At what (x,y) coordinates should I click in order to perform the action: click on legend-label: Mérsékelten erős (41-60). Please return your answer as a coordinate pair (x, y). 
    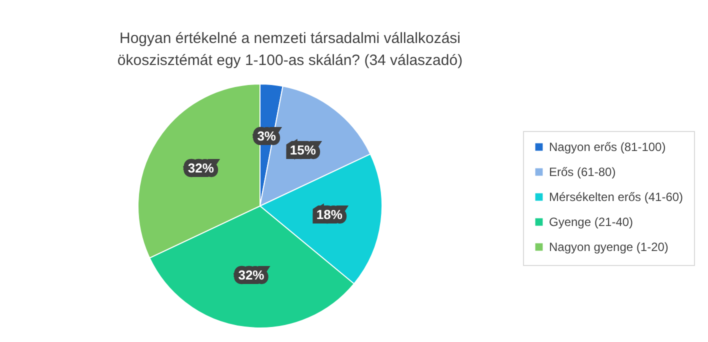
    Looking at the image, I should click on (616, 197).